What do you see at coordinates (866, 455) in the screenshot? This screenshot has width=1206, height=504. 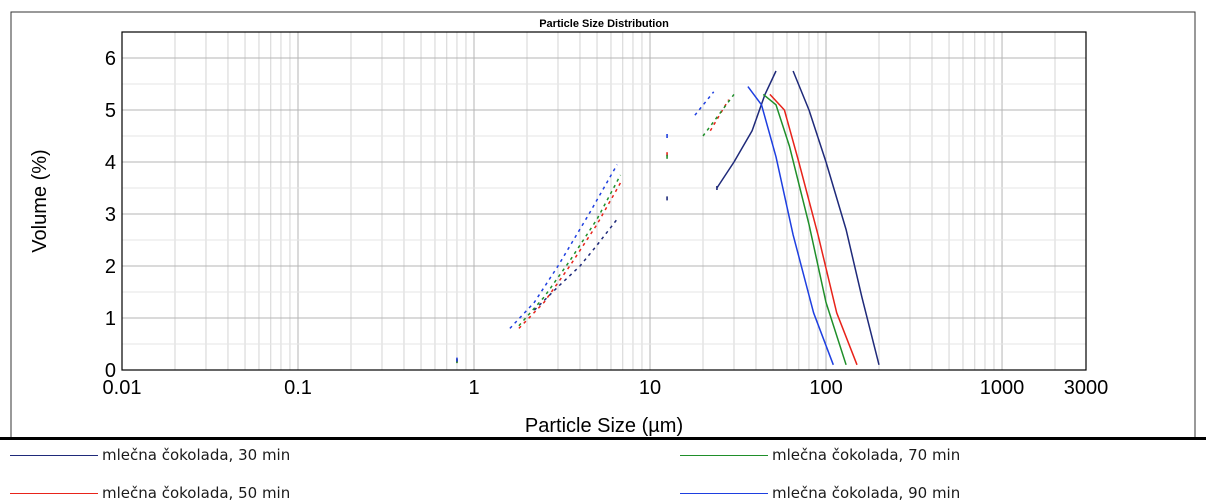 I see `legend-label: mlečna čokolada, 70 min` at bounding box center [866, 455].